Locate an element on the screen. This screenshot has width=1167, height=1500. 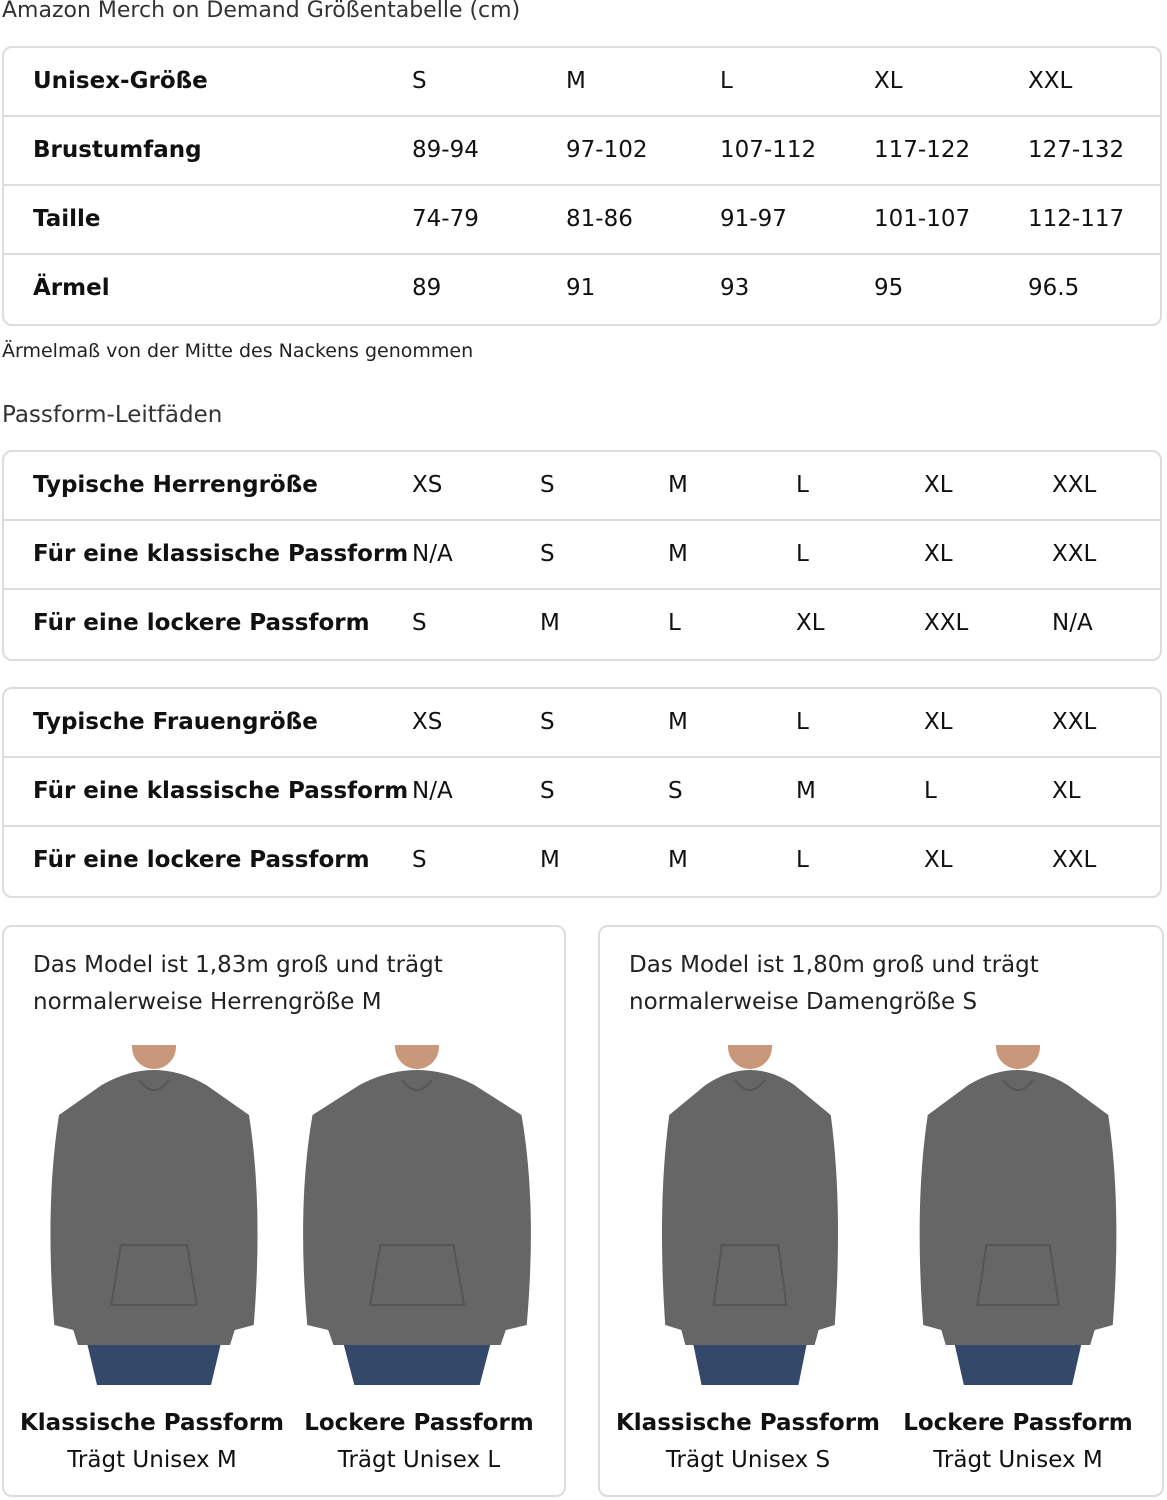
table-cell: 95 is located at coordinates (889, 288).